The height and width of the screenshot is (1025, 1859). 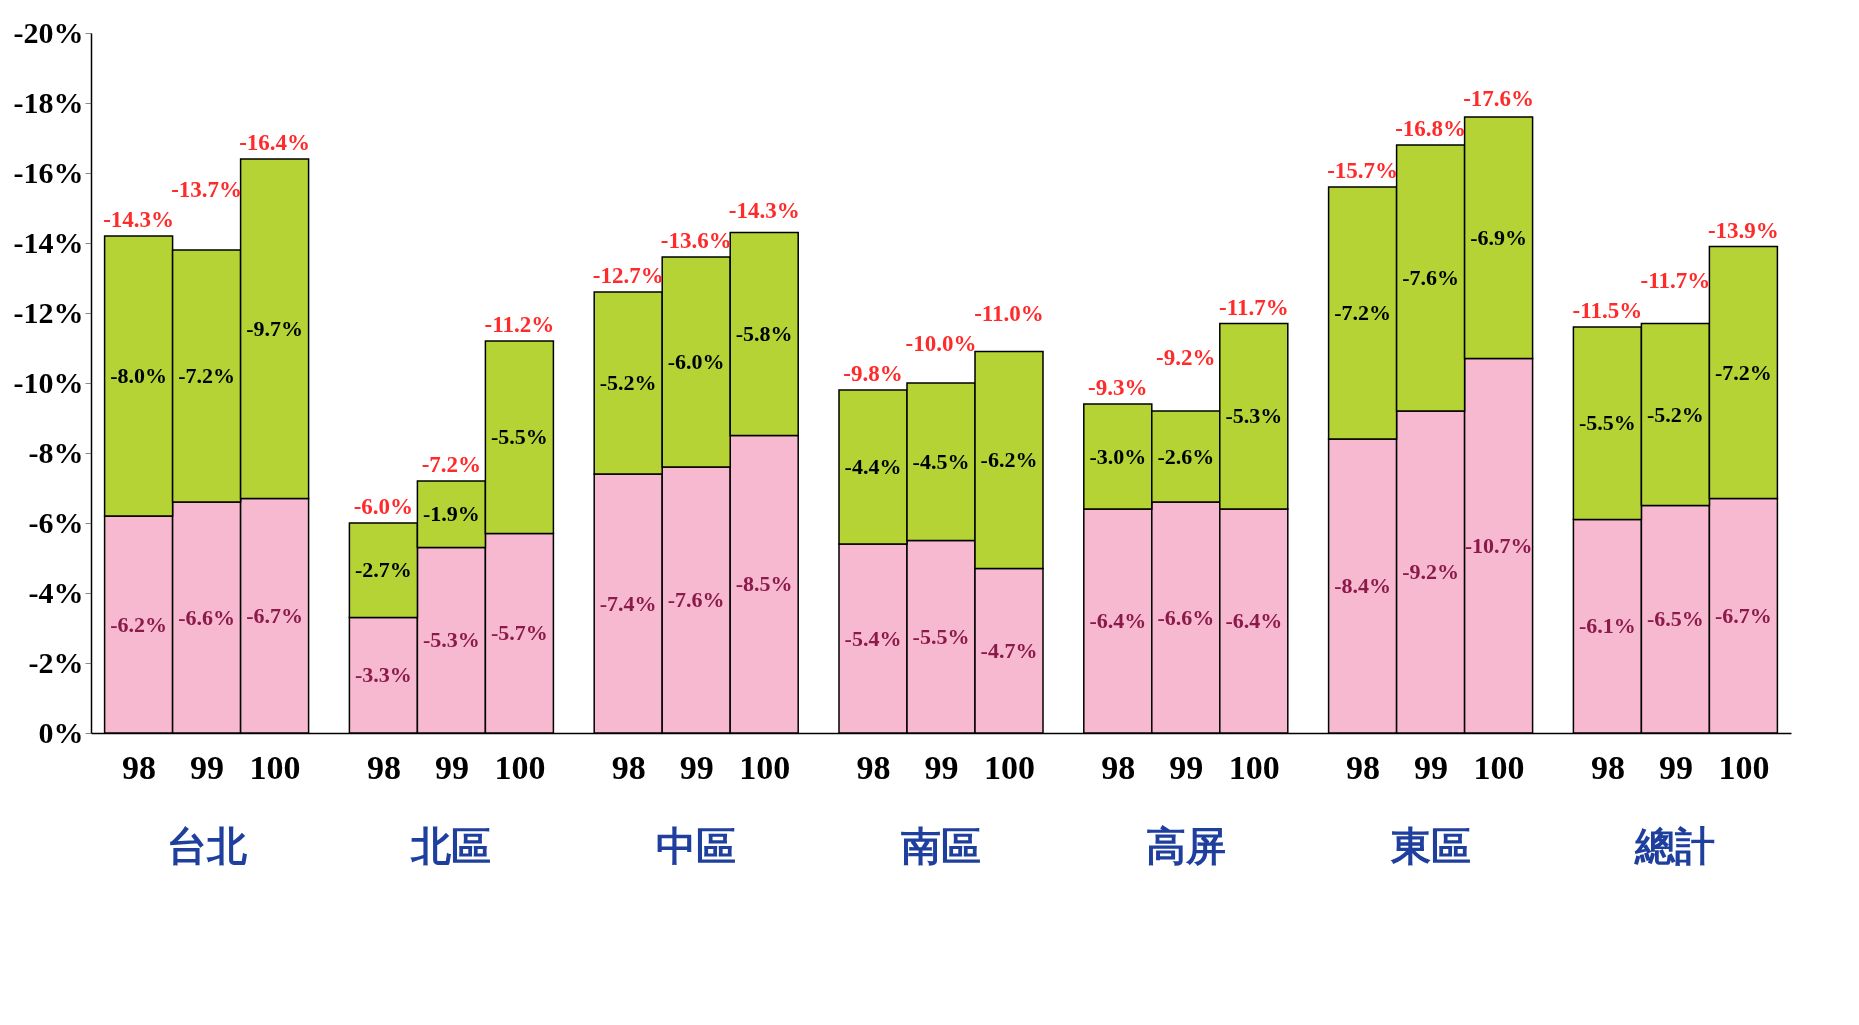 What do you see at coordinates (1607, 626) in the screenshot?
I see `data-label: -6.1%` at bounding box center [1607, 626].